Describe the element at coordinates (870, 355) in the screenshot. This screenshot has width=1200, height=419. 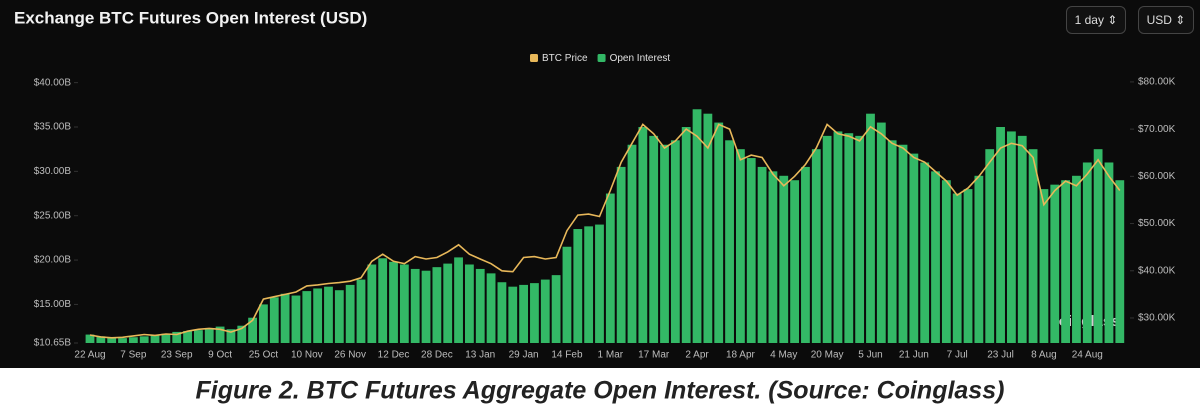
I see `x-tick-label: 5 Jun` at that location.